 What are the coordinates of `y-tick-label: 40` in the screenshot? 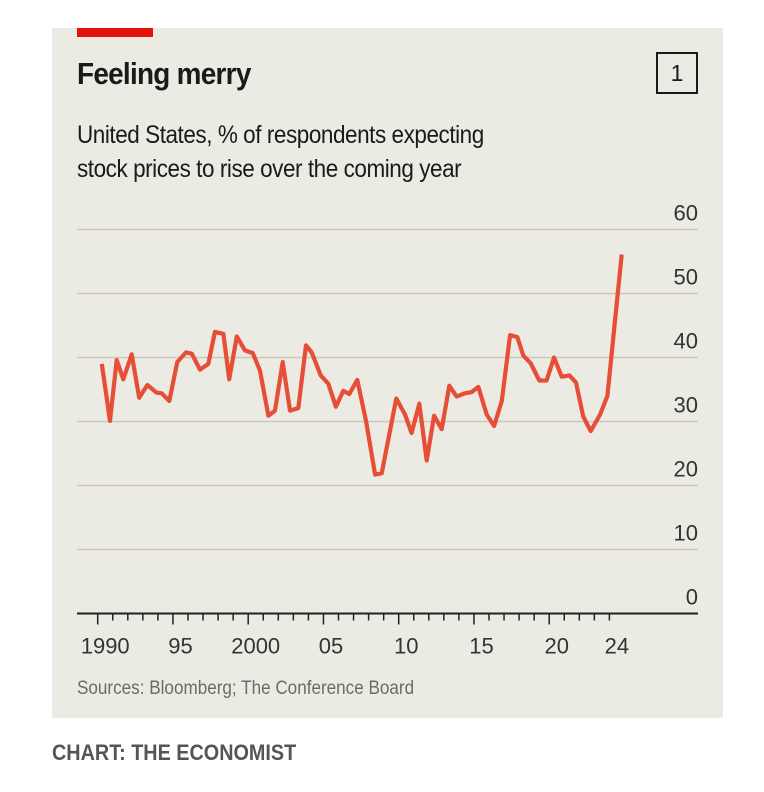 It's located at (686, 341).